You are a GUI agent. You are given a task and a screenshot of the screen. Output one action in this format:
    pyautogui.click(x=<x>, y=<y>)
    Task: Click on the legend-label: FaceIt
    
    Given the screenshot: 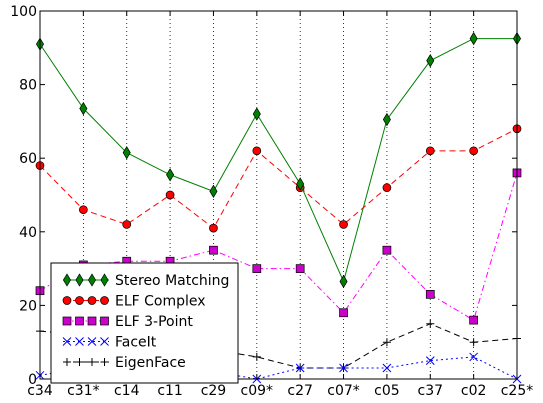 What is the action you would take?
    pyautogui.click(x=136, y=343)
    